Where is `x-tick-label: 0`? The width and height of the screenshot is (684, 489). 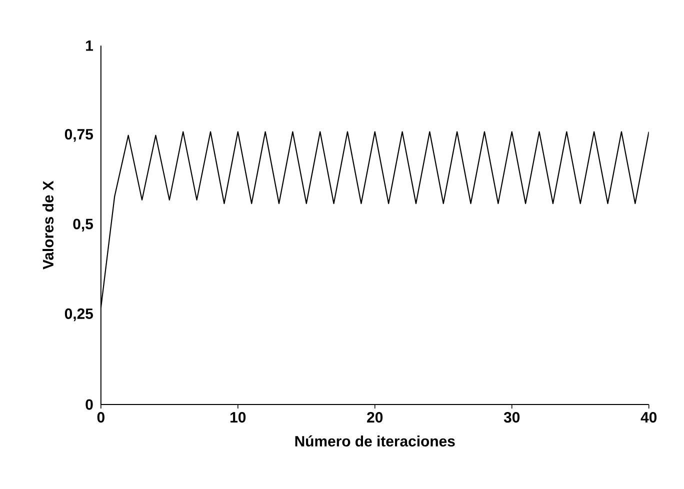
x-tick-label: 0 is located at coordinates (100, 417).